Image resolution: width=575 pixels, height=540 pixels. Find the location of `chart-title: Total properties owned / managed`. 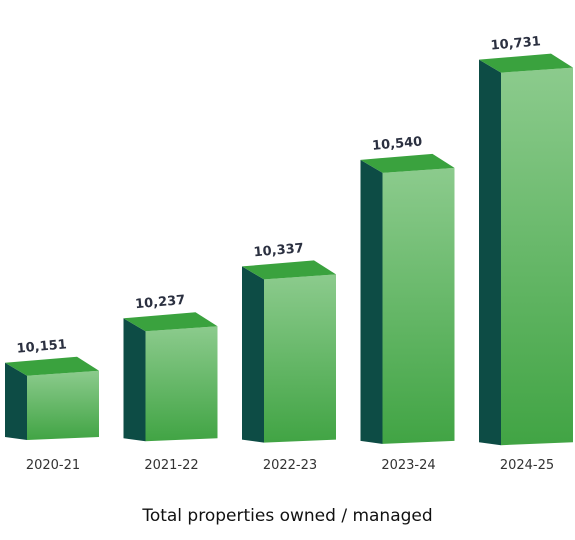

chart-title: Total properties owned / managed is located at coordinates (287, 516).